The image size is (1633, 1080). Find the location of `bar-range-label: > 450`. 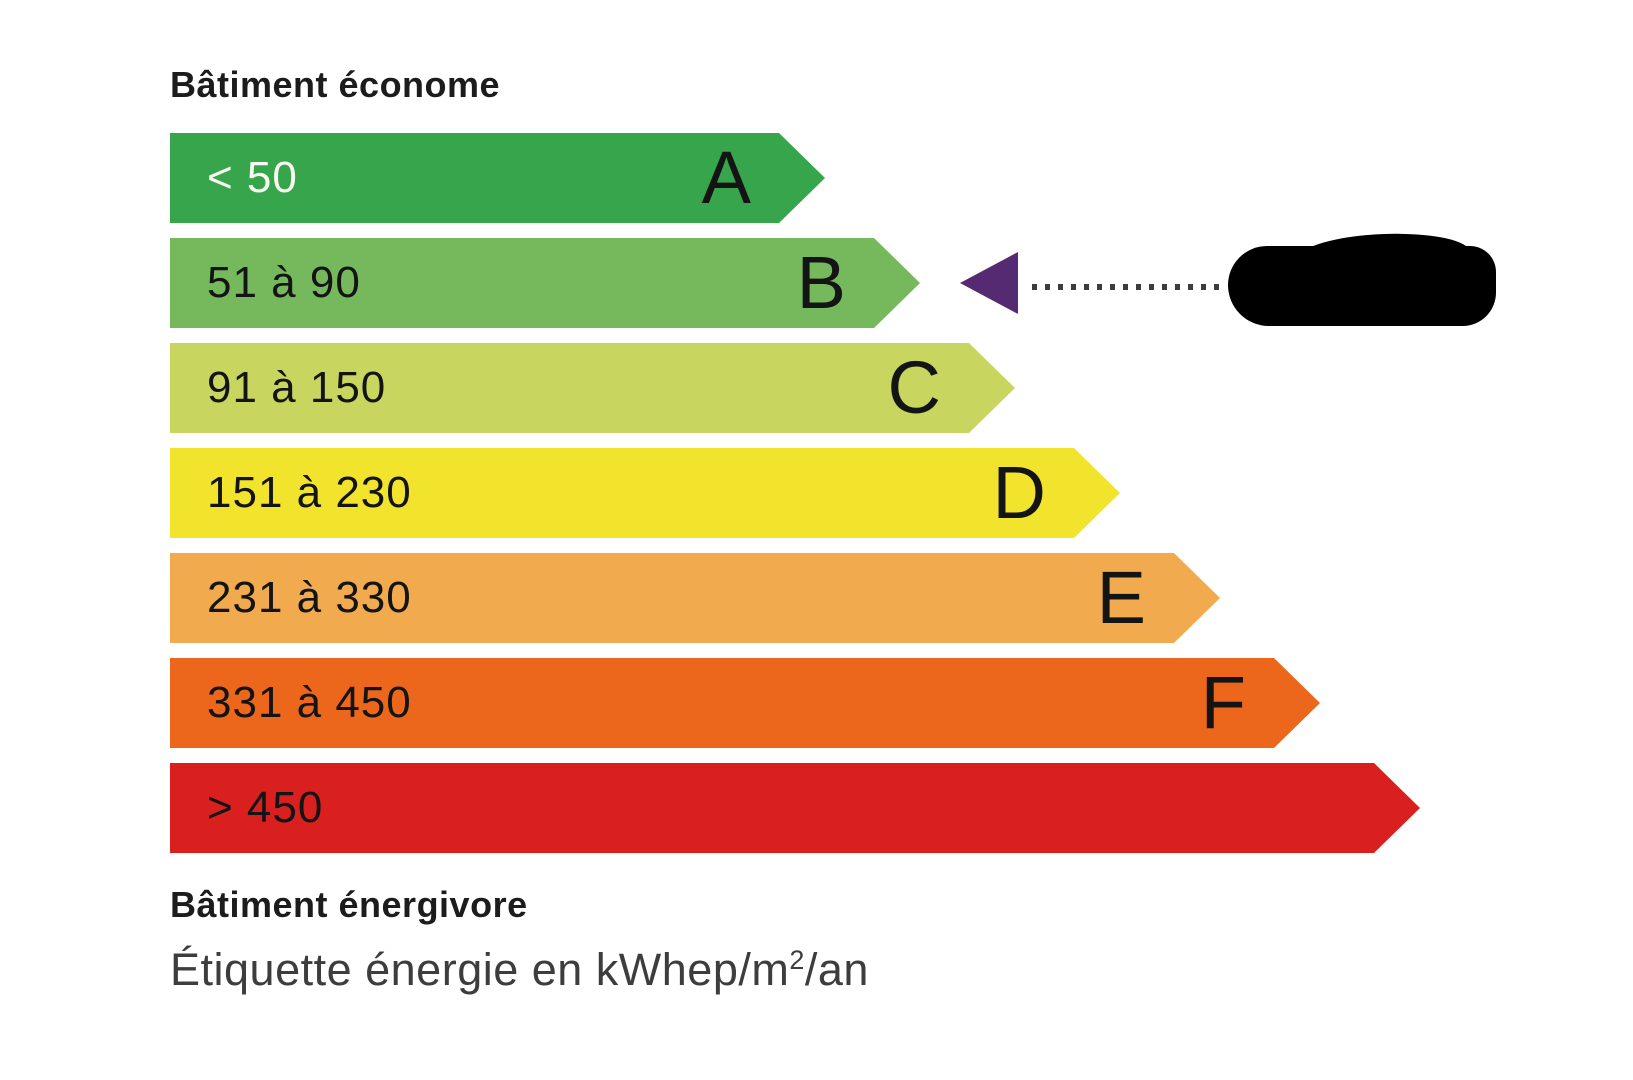

bar-range-label: > 450 is located at coordinates (265, 807).